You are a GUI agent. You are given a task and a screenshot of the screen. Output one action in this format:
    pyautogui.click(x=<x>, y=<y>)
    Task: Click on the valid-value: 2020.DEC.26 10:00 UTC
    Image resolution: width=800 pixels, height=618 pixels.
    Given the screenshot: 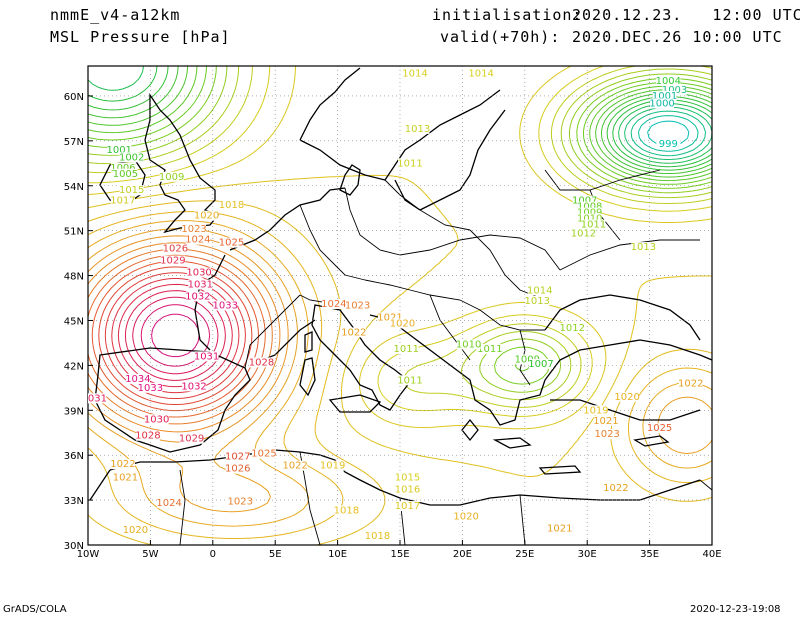 What is the action you would take?
    pyautogui.click(x=677, y=37)
    